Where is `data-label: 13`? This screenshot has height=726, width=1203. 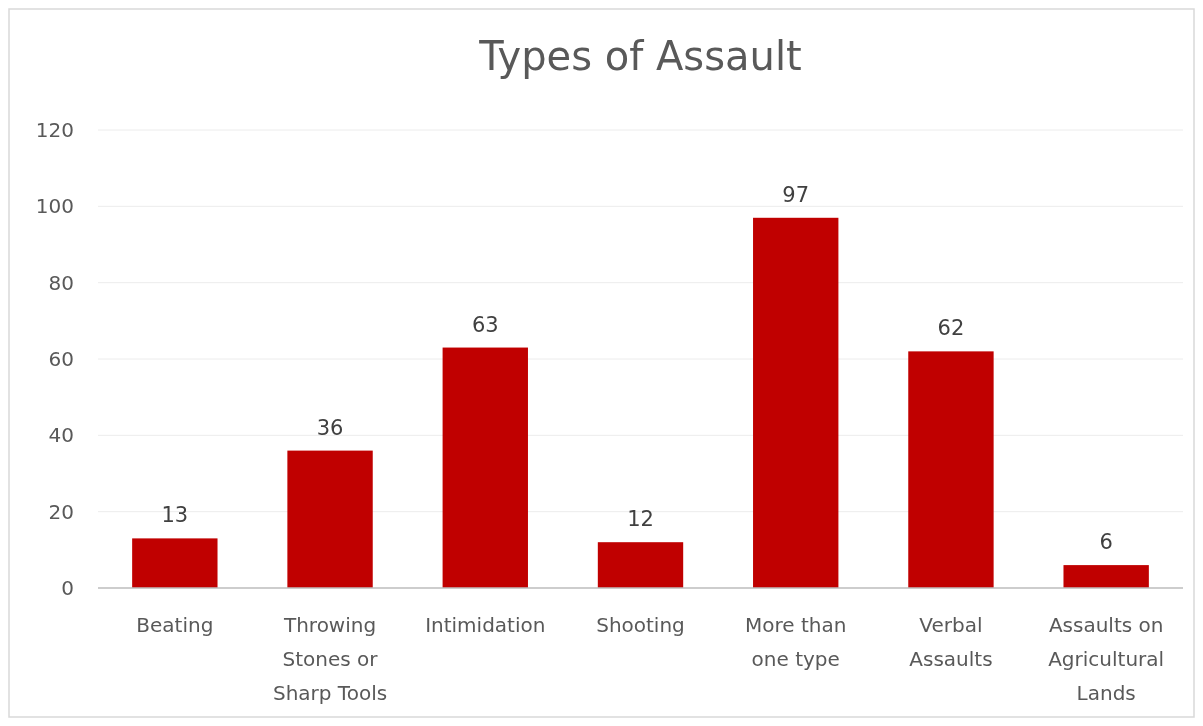 data-label: 13 is located at coordinates (175, 515).